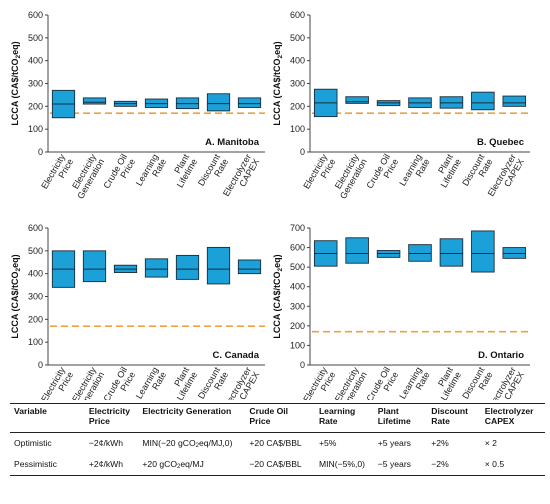  Describe the element at coordinates (236, 355) in the screenshot. I see `panel-title: C. Canada` at that location.